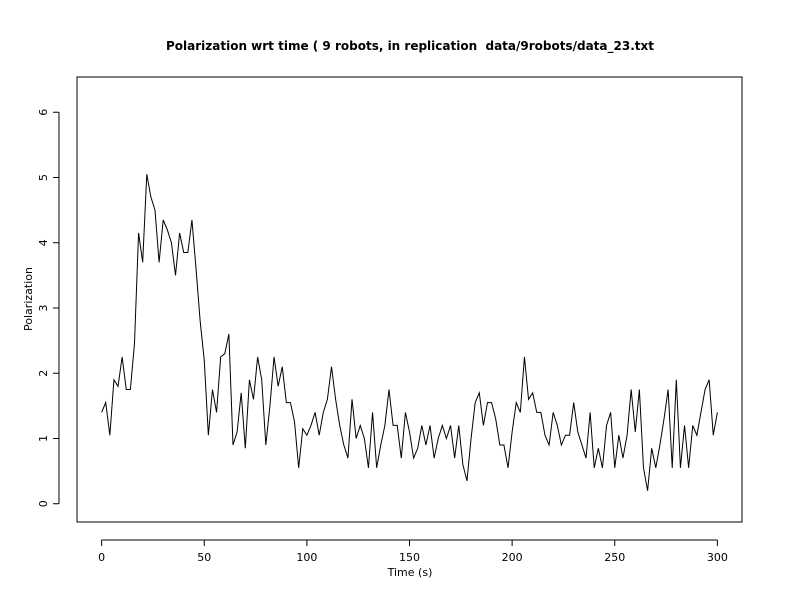 This screenshot has width=792, height=612. What do you see at coordinates (101, 557) in the screenshot?
I see `x-tick-label: 0` at bounding box center [101, 557].